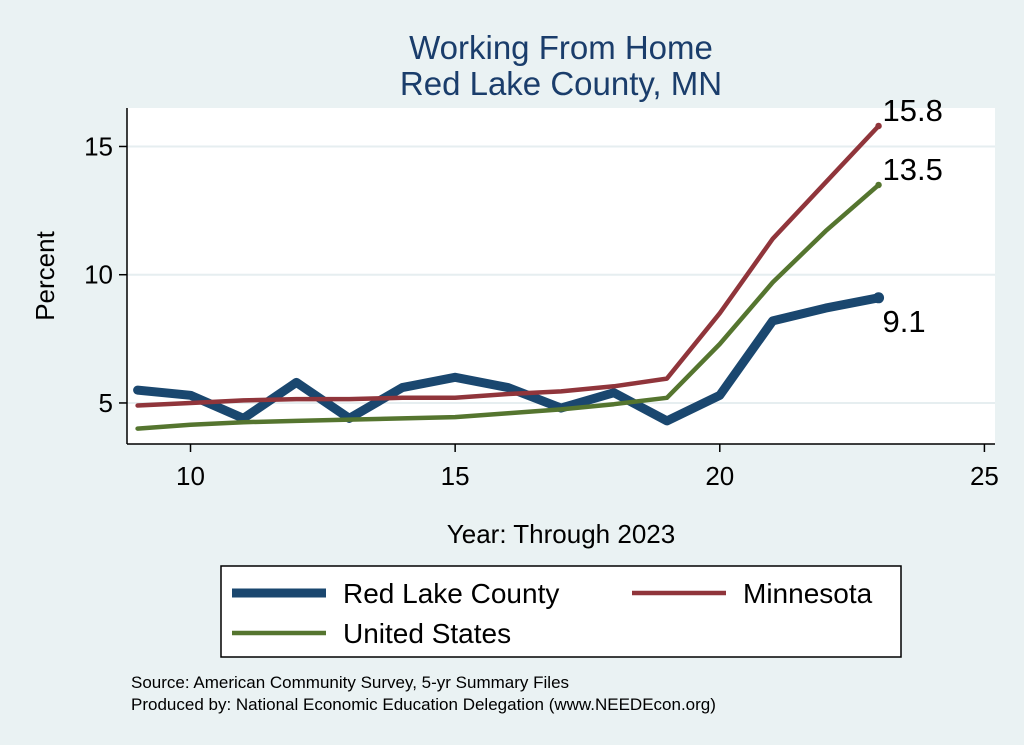 The image size is (1024, 745). What do you see at coordinates (561, 534) in the screenshot?
I see `x-axis-label: Year: Through 2023` at bounding box center [561, 534].